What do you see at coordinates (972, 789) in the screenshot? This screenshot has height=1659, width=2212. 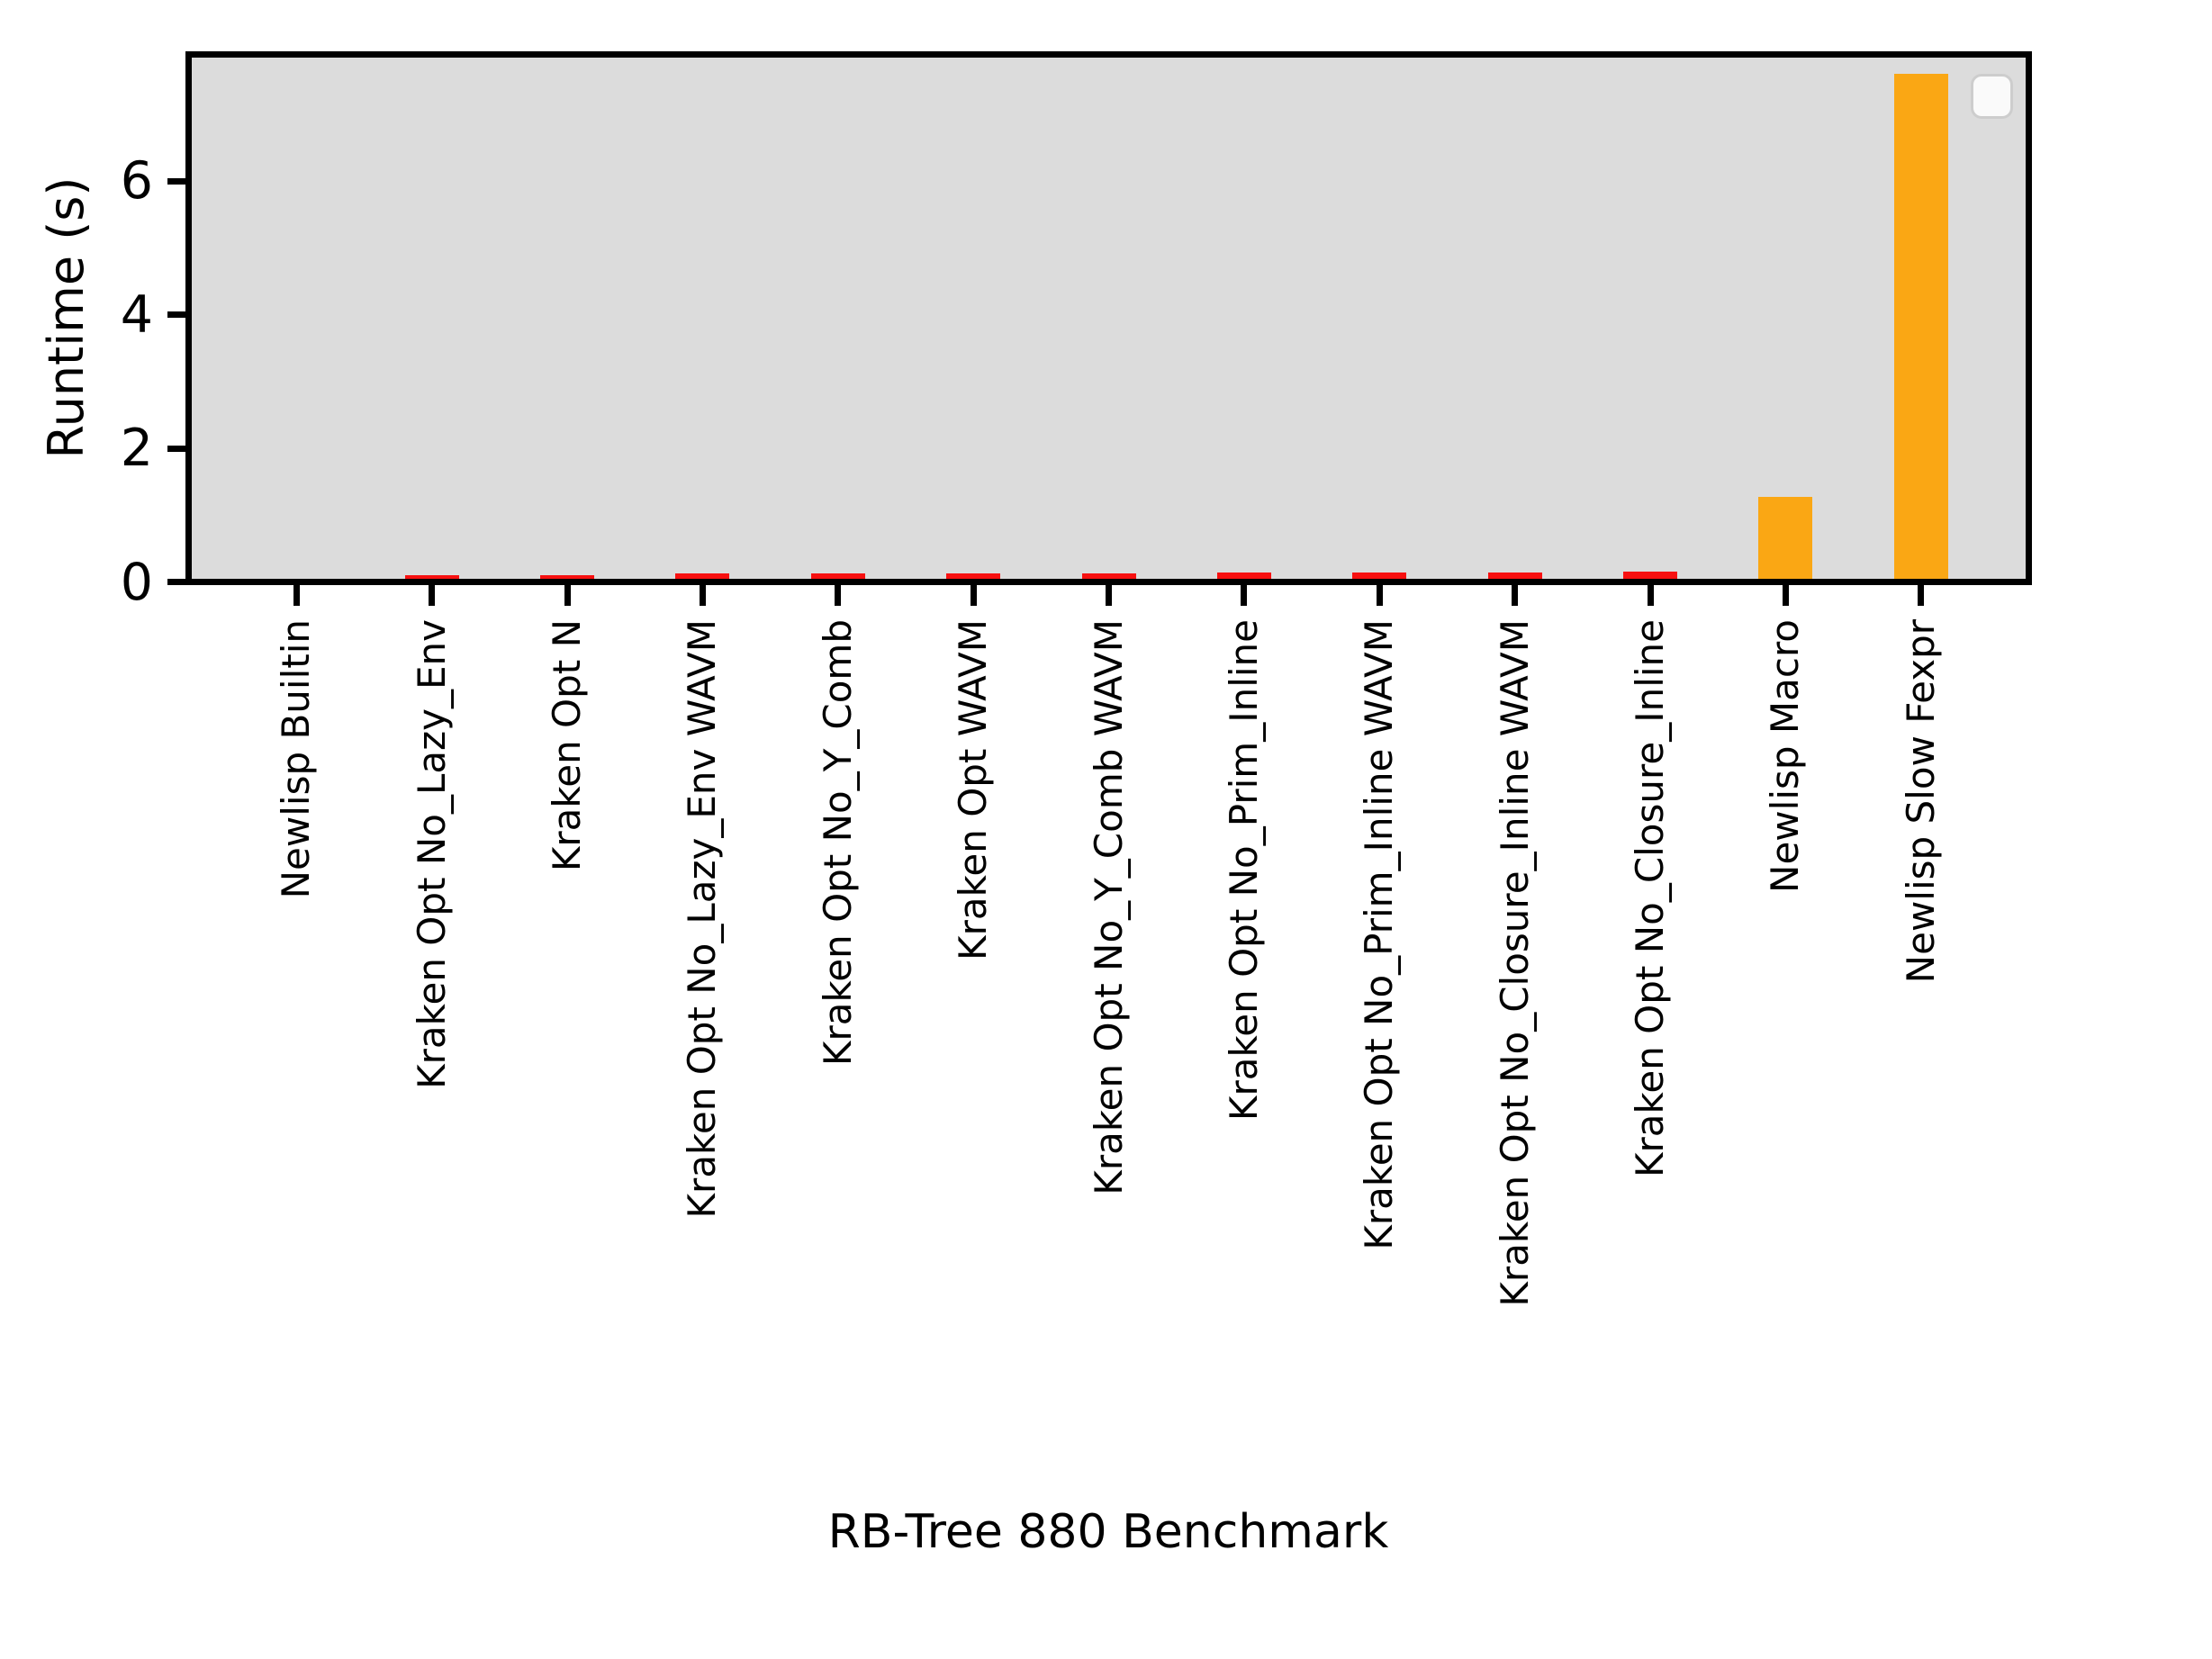 I see `x-tick-label: Kraken Opt WAVM` at bounding box center [972, 789].